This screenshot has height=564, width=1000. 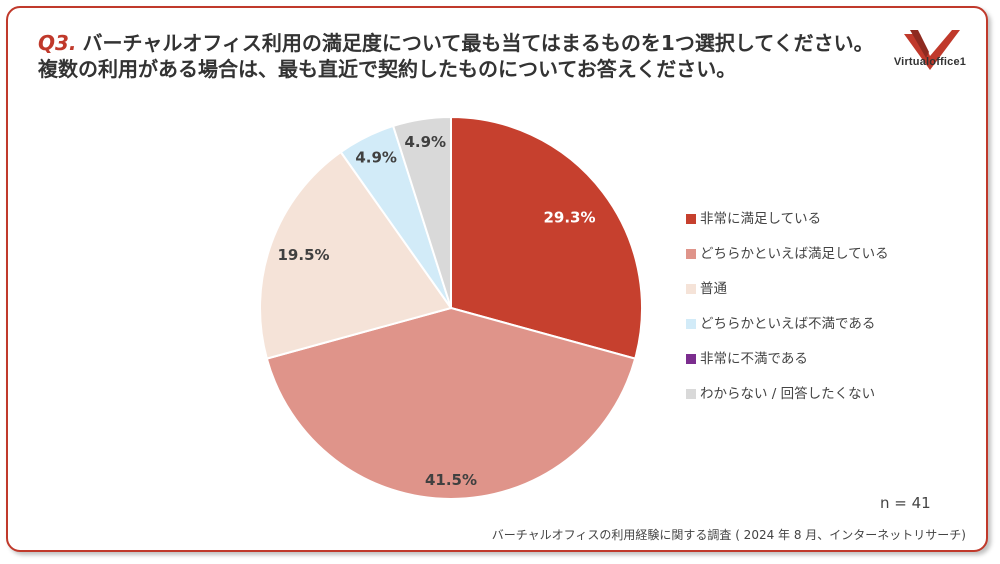 I want to click on slice-data-label-2: 19.5%, so click(x=304, y=255).